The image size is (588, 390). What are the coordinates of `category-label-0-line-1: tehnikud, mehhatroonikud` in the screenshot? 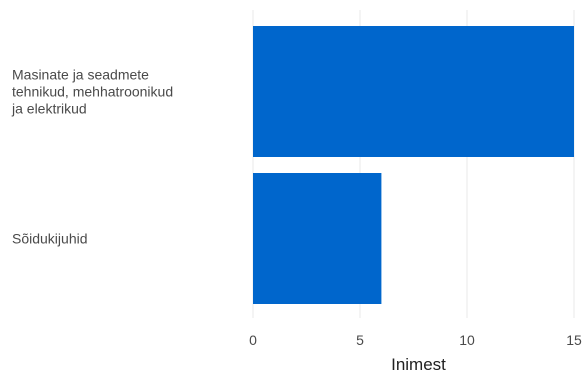 It's located at (92, 92).